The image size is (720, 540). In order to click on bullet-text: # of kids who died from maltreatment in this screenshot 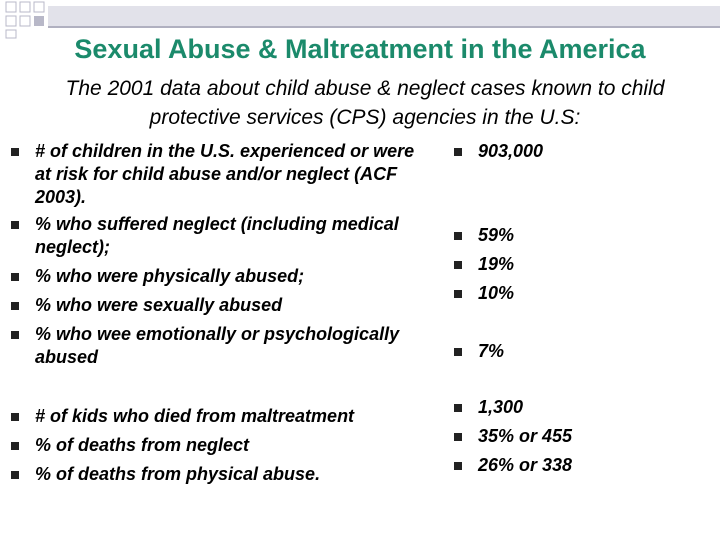, I will do `click(195, 416)`.